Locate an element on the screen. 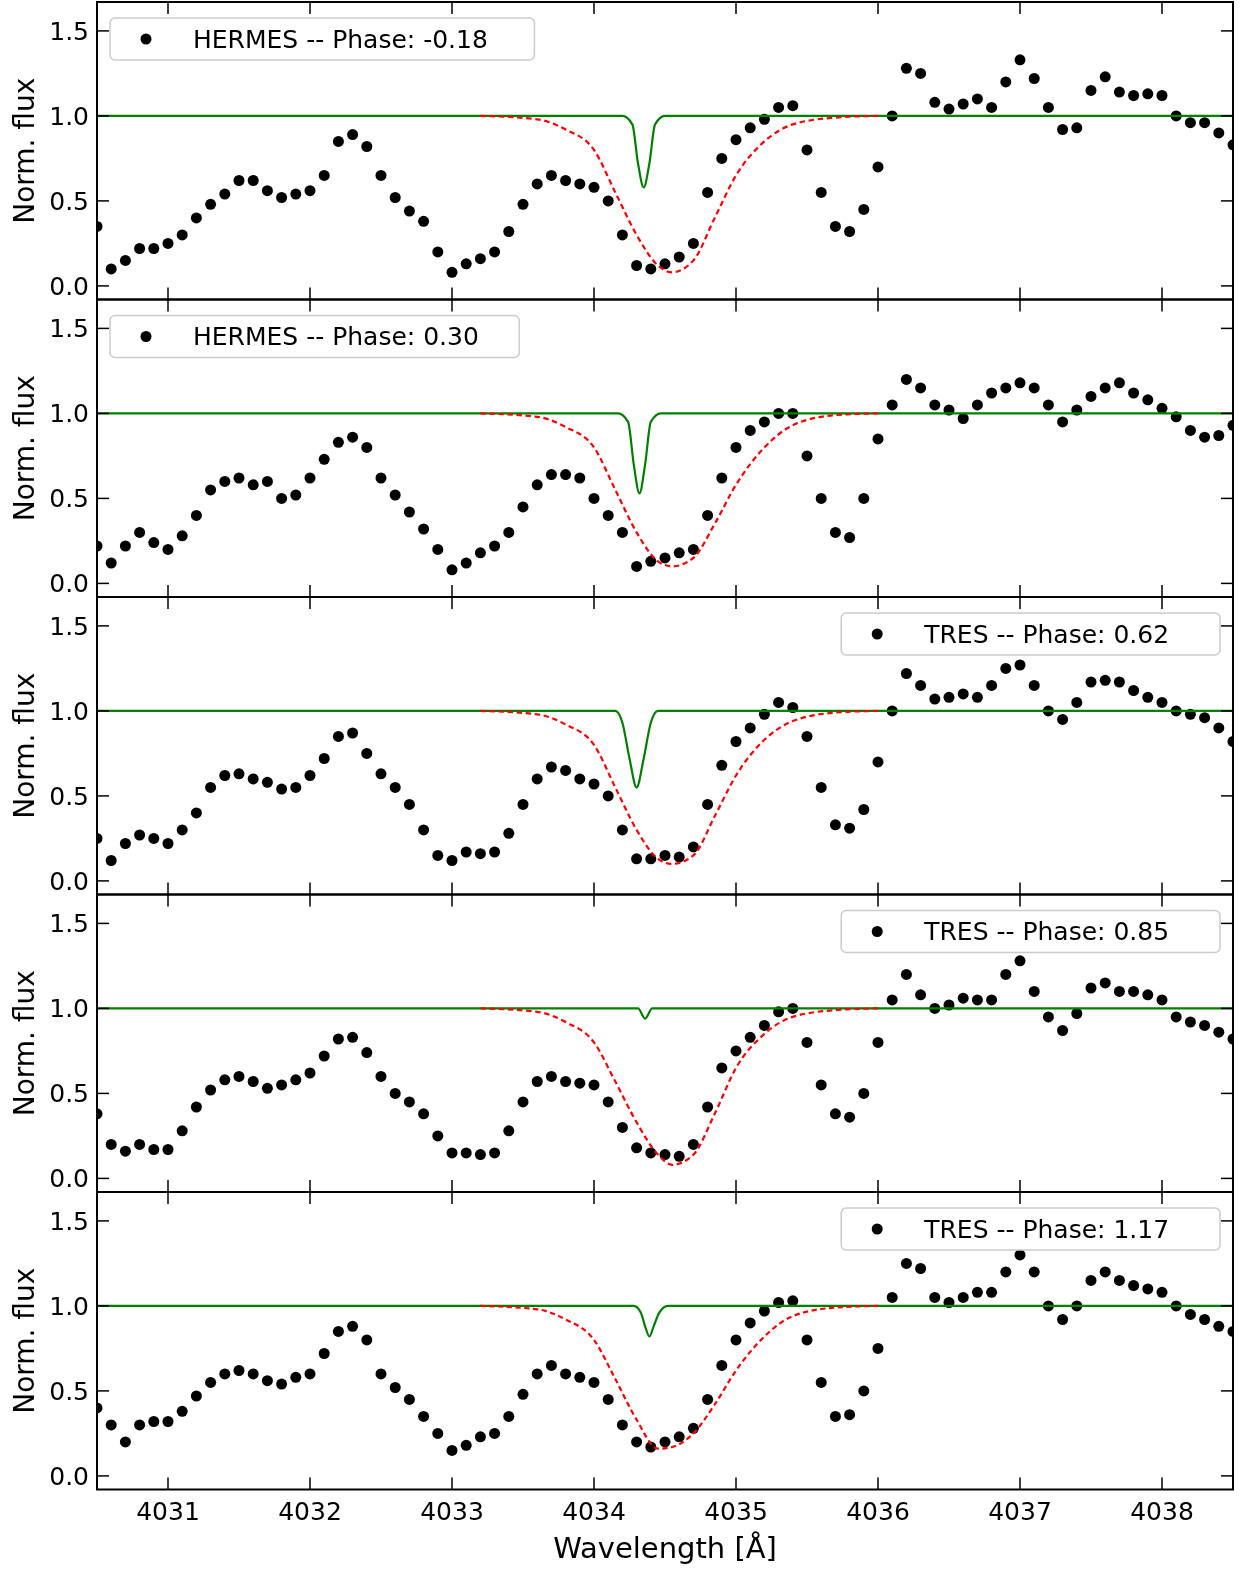 Image resolution: width=1256 pixels, height=1574 pixels. legend-label: TRES -- Phase: 0.62 is located at coordinates (1046, 634).